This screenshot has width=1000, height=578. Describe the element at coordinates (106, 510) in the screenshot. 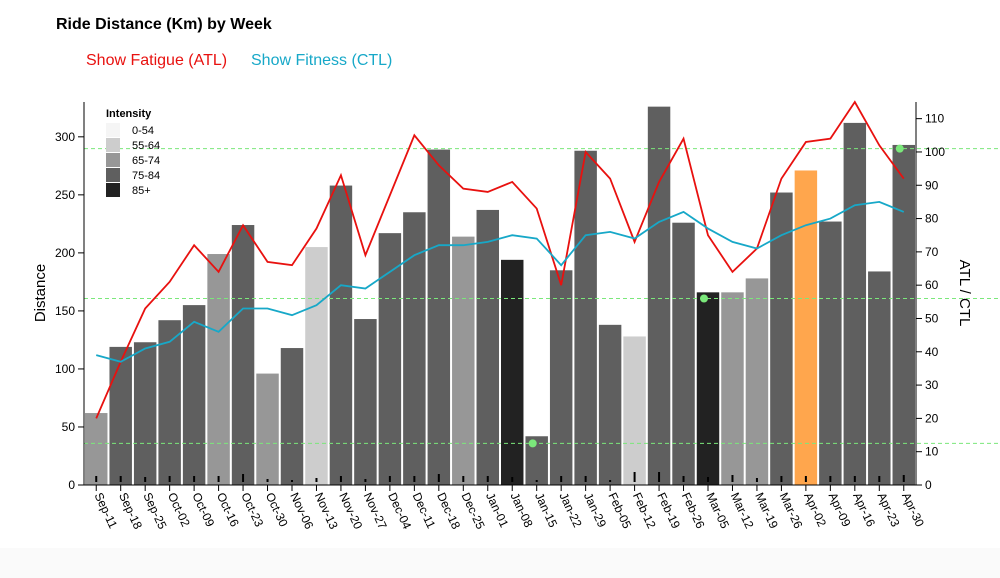

I see `x-tick-label: Sep-11` at that location.